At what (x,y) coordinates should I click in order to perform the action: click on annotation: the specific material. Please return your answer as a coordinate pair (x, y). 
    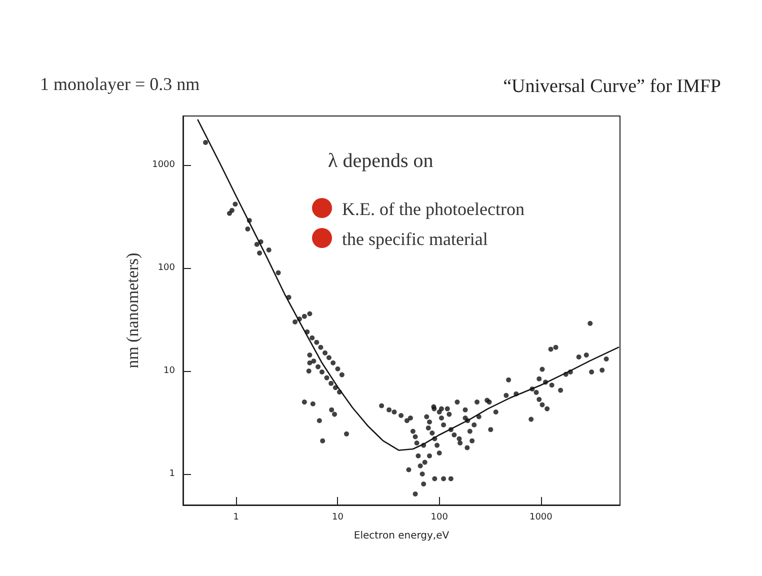
    Looking at the image, I should click on (415, 239).